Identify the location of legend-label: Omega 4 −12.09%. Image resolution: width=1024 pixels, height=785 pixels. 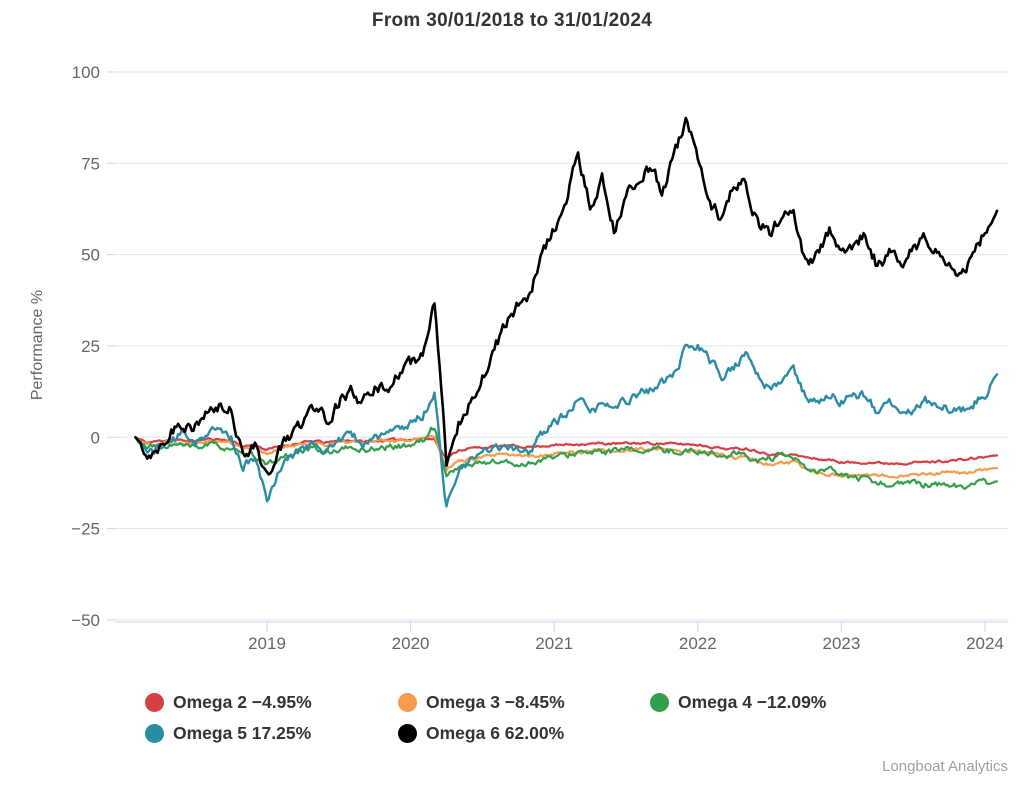
(752, 702).